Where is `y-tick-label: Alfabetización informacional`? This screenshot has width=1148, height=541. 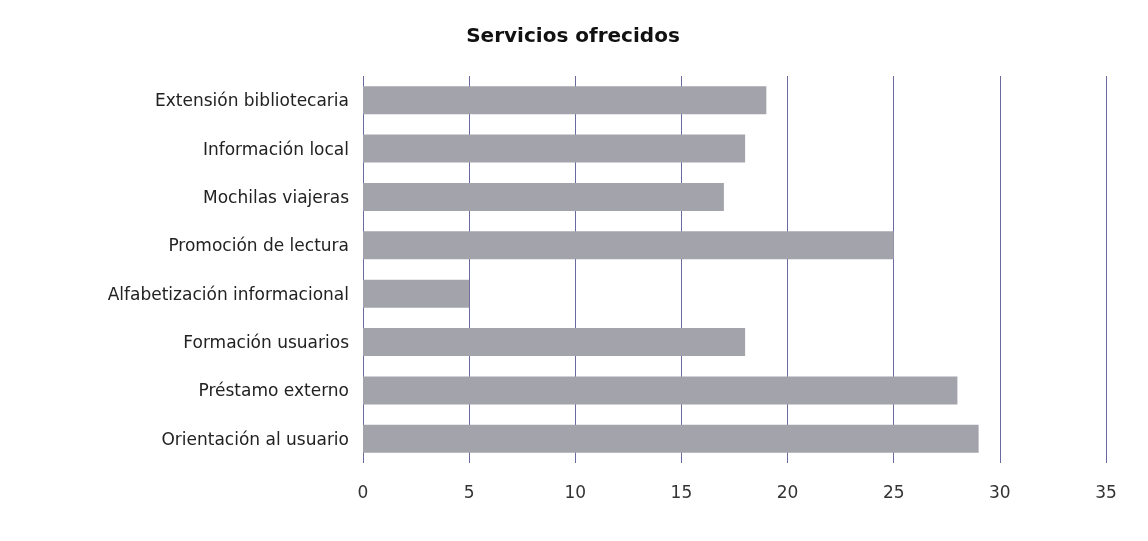 y-tick-label: Alfabetización informacional is located at coordinates (228, 293).